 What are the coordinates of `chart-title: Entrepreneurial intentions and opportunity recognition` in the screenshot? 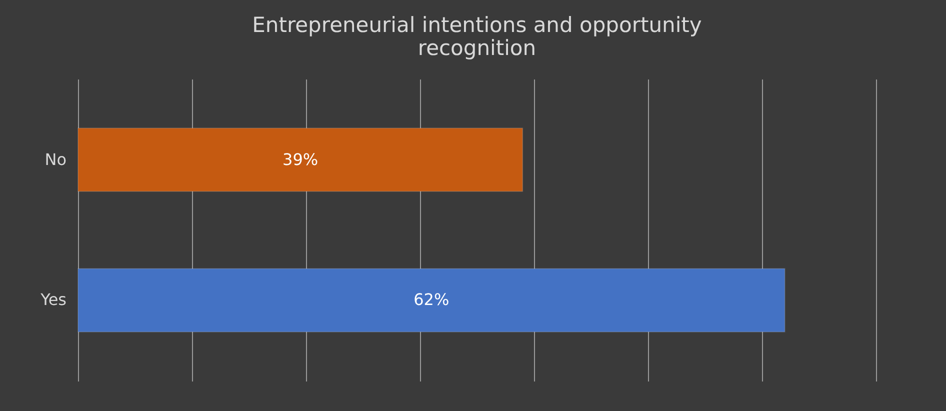 It's located at (477, 36).